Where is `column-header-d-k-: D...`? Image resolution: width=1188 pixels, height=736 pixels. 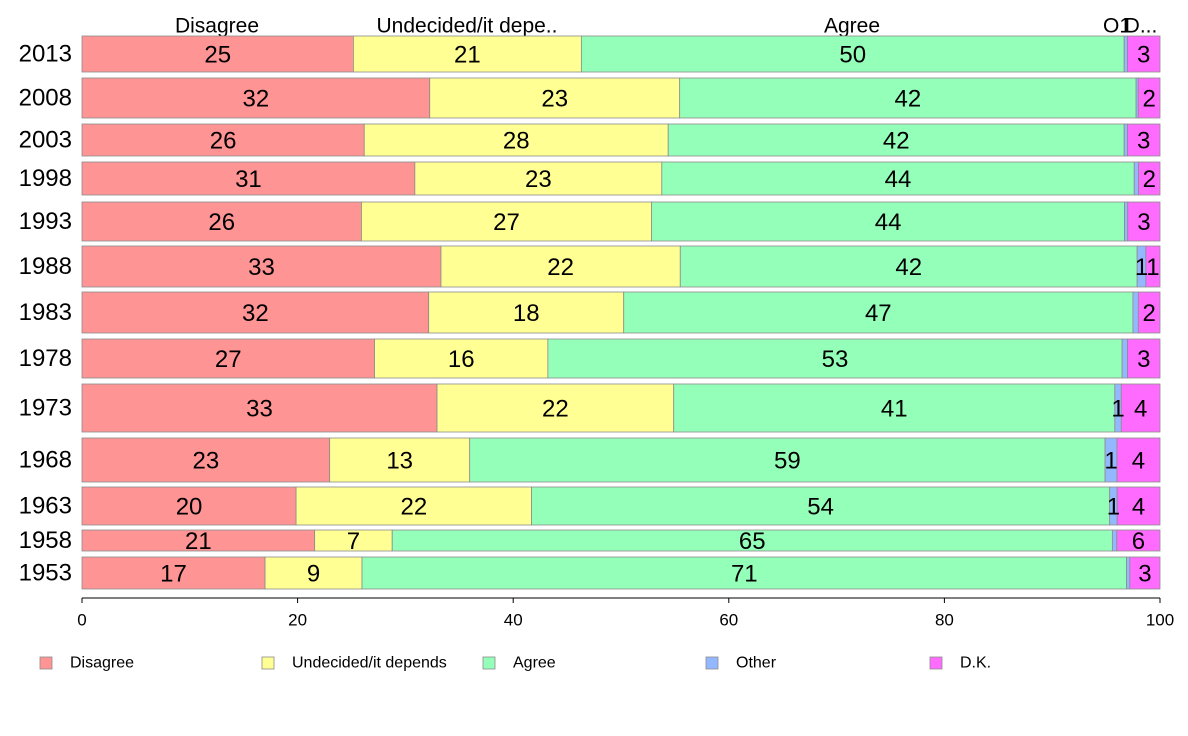
column-header-d-k-: D... is located at coordinates (1141, 26).